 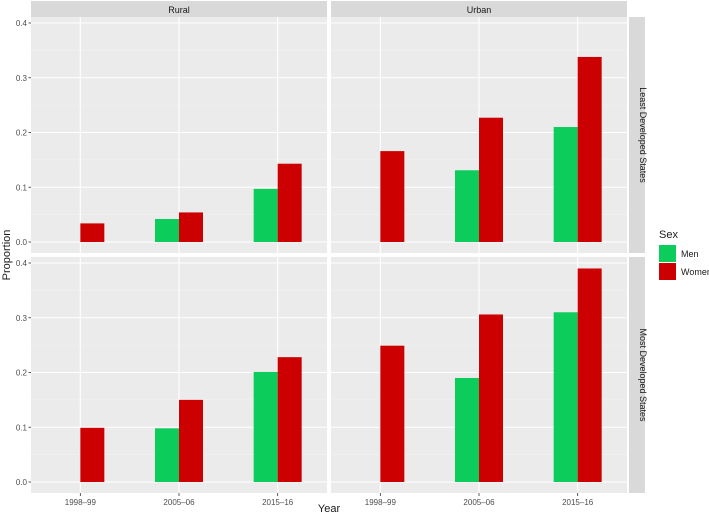 I want to click on strip-rural, so click(x=179, y=9).